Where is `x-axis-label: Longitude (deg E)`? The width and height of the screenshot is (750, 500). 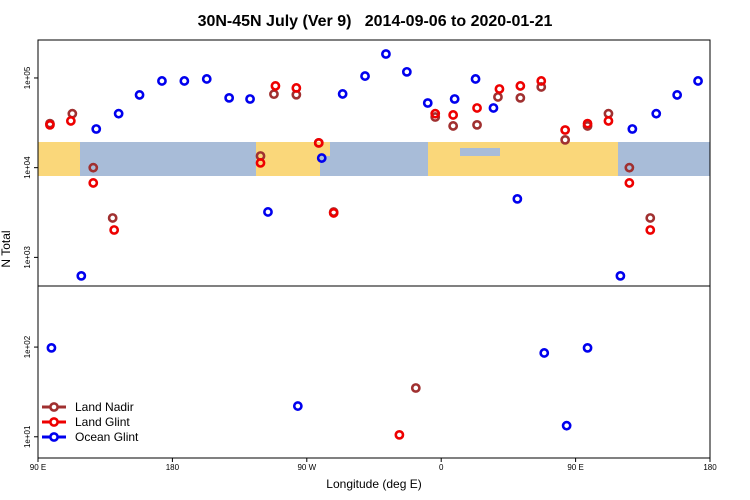 x-axis-label: Longitude (deg E) is located at coordinates (373, 484).